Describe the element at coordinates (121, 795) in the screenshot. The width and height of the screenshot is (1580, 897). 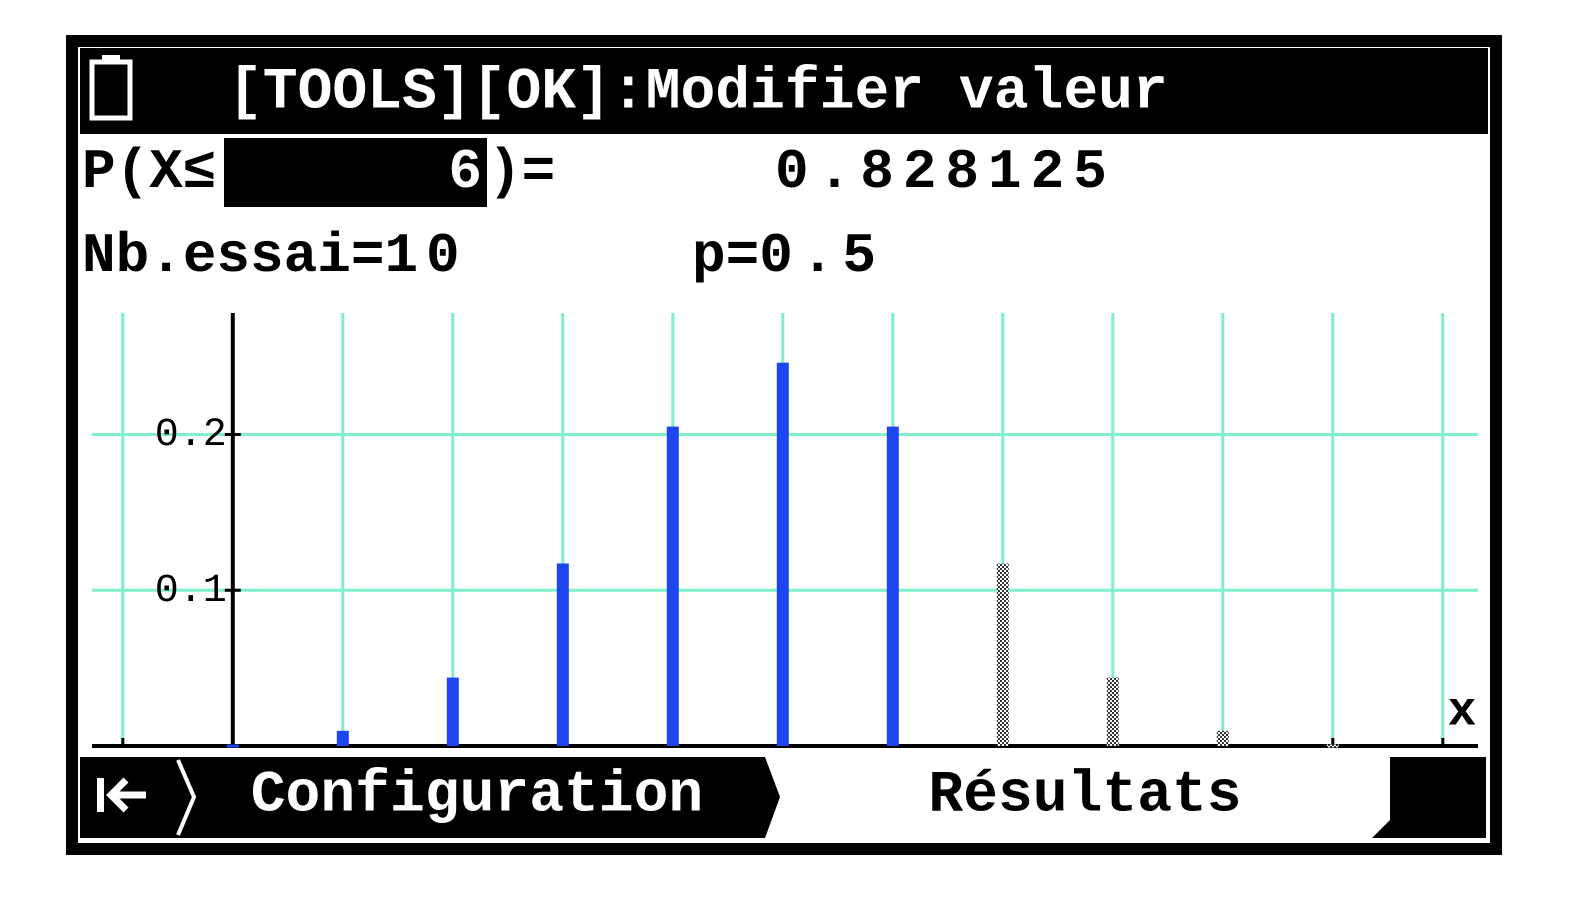
I see `back-icon` at that location.